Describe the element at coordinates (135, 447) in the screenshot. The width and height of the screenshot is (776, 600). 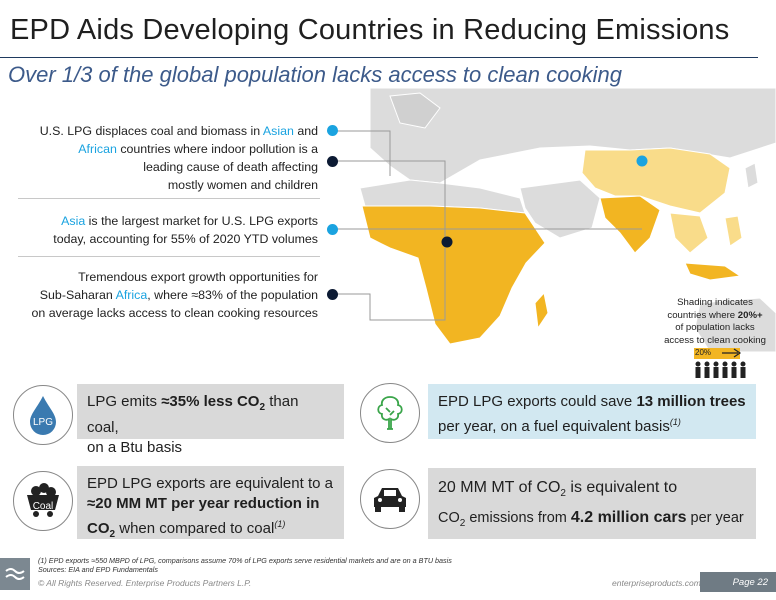
I see `fact-text: on a Btu basis` at that location.